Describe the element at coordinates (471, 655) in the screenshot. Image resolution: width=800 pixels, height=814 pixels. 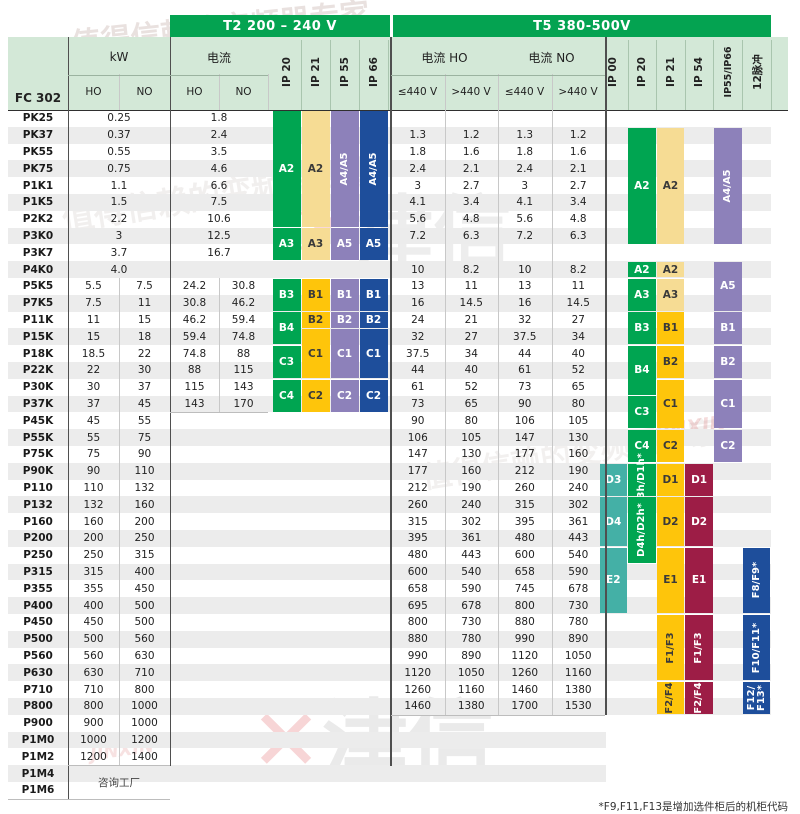
I see `t5-current-value-cell: 890` at that location.